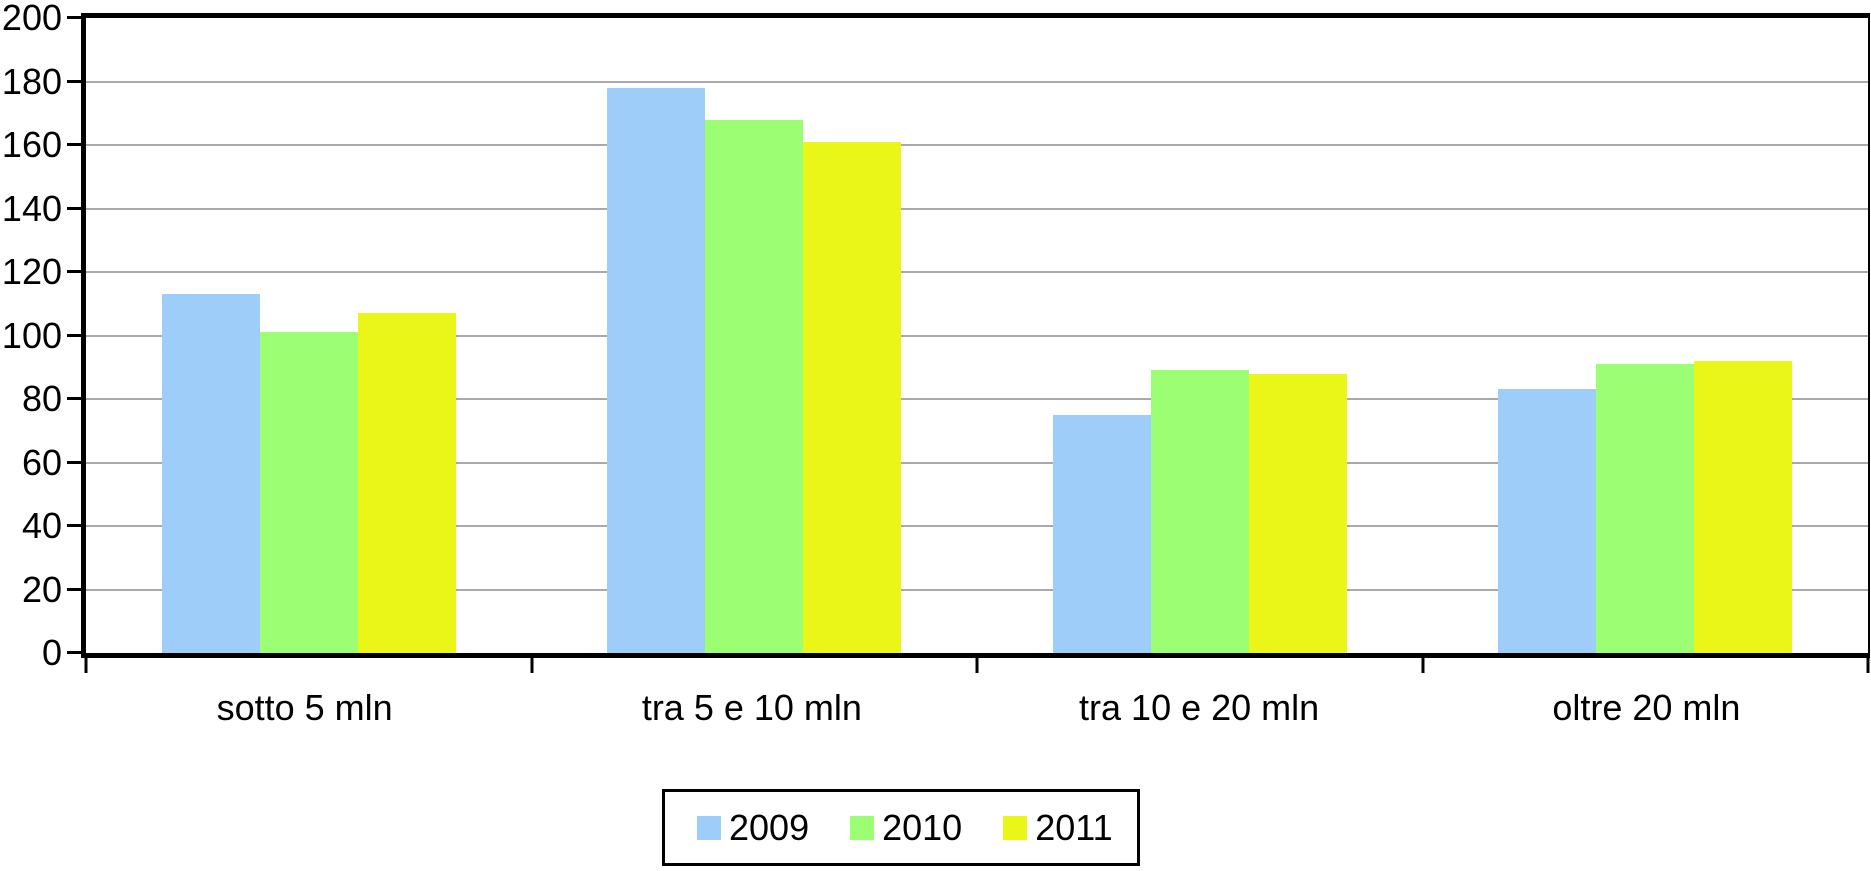 This screenshot has height=871, width=1871. Describe the element at coordinates (41, 525) in the screenshot. I see `y-tick-label-40: 40` at that location.